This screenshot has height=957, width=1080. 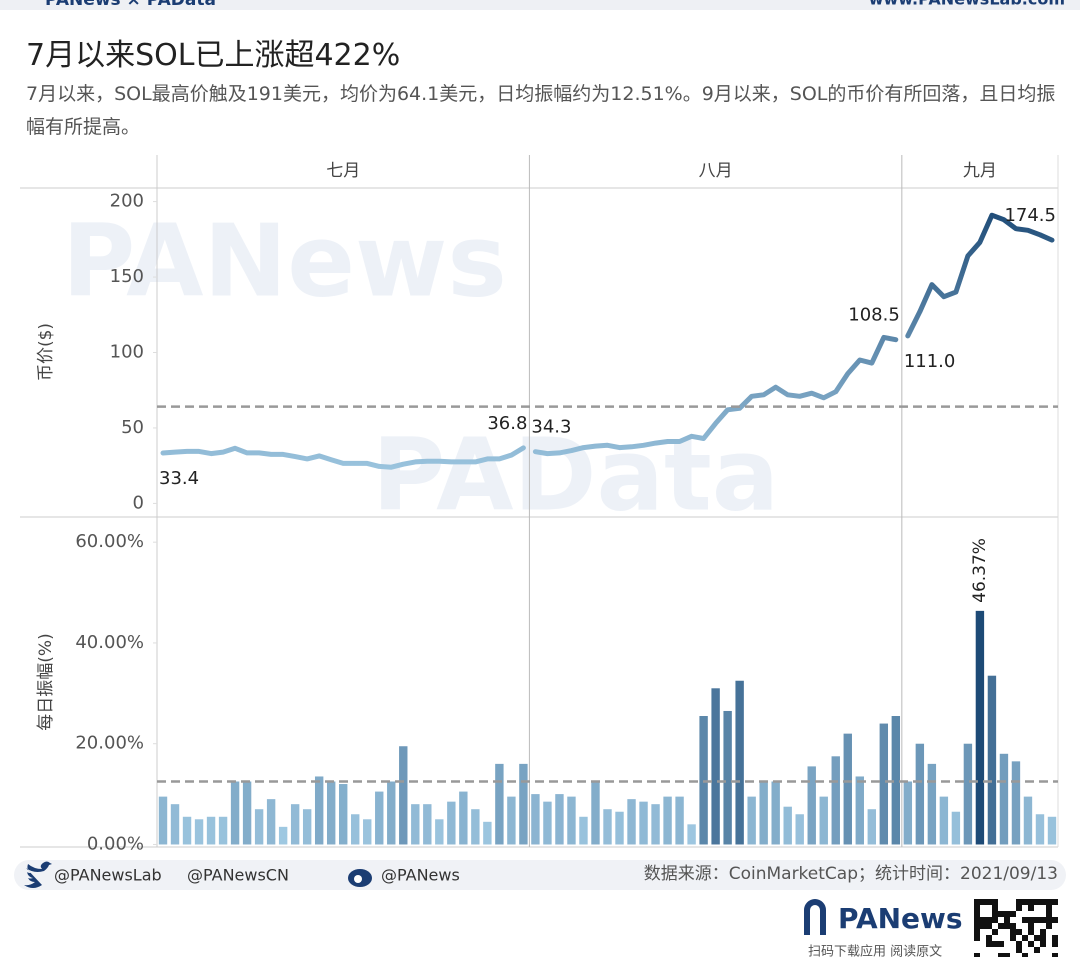 What do you see at coordinates (108, 875) in the screenshot?
I see `social-handle: @PANewsLab` at bounding box center [108, 875].